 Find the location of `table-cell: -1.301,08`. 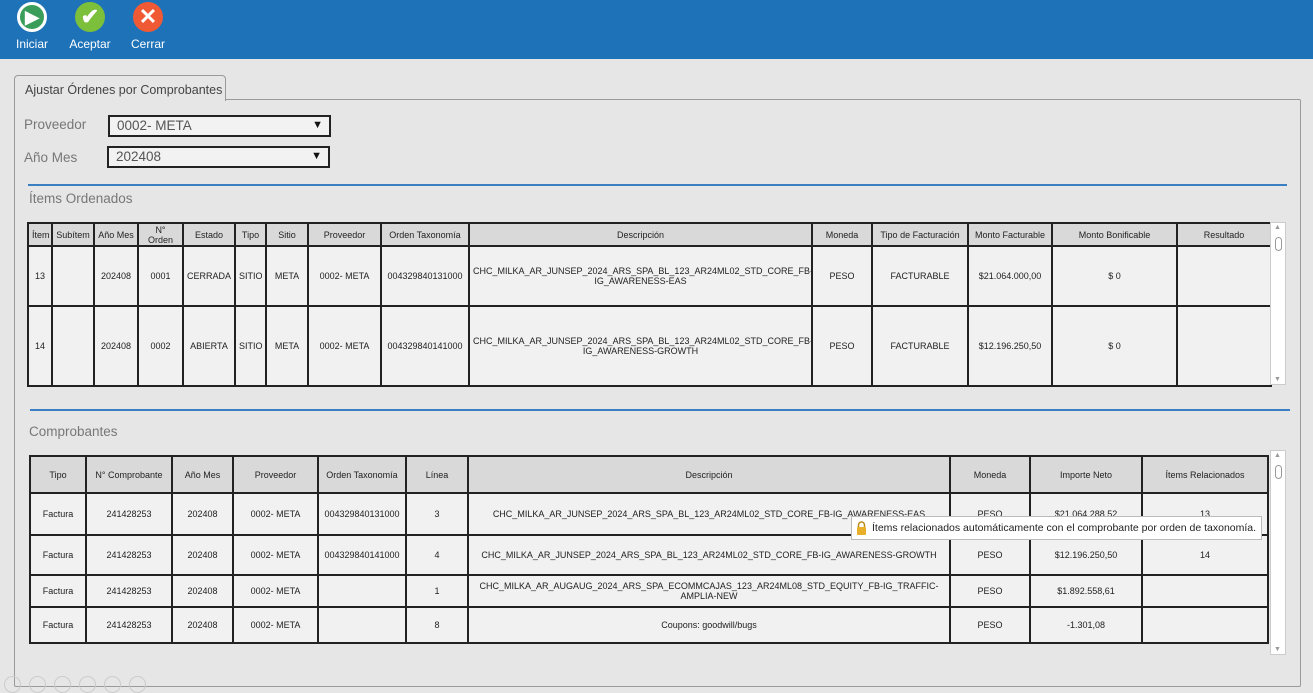

table-cell: -1.301,08 is located at coordinates (1086, 625).